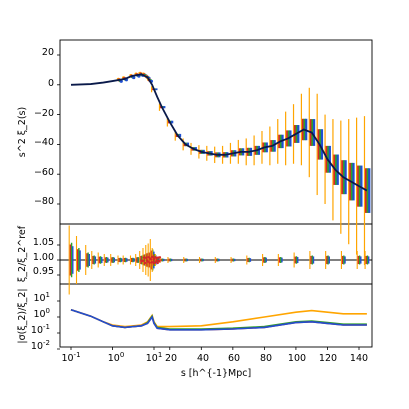 Image resolution: width=409 pixels, height=409 pixels. Describe the element at coordinates (44, 113) in the screenshot. I see `top-ytick-m20: −20` at that location.